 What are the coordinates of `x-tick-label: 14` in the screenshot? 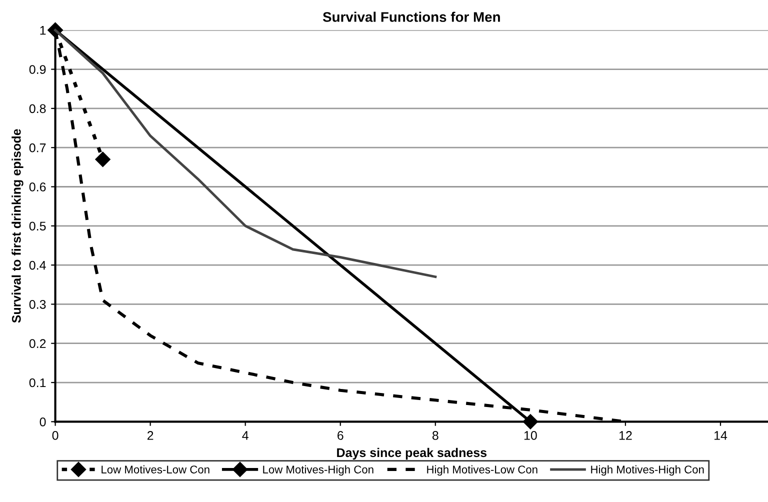 It's located at (721, 435).